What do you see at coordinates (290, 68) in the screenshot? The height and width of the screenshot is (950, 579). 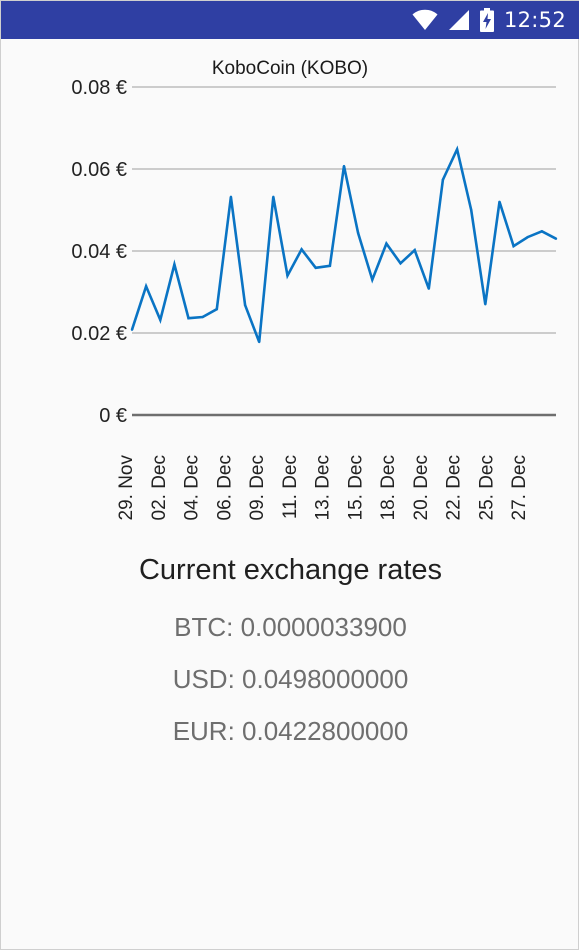 I see `chart-title: KoboCoin (KOBO)` at bounding box center [290, 68].